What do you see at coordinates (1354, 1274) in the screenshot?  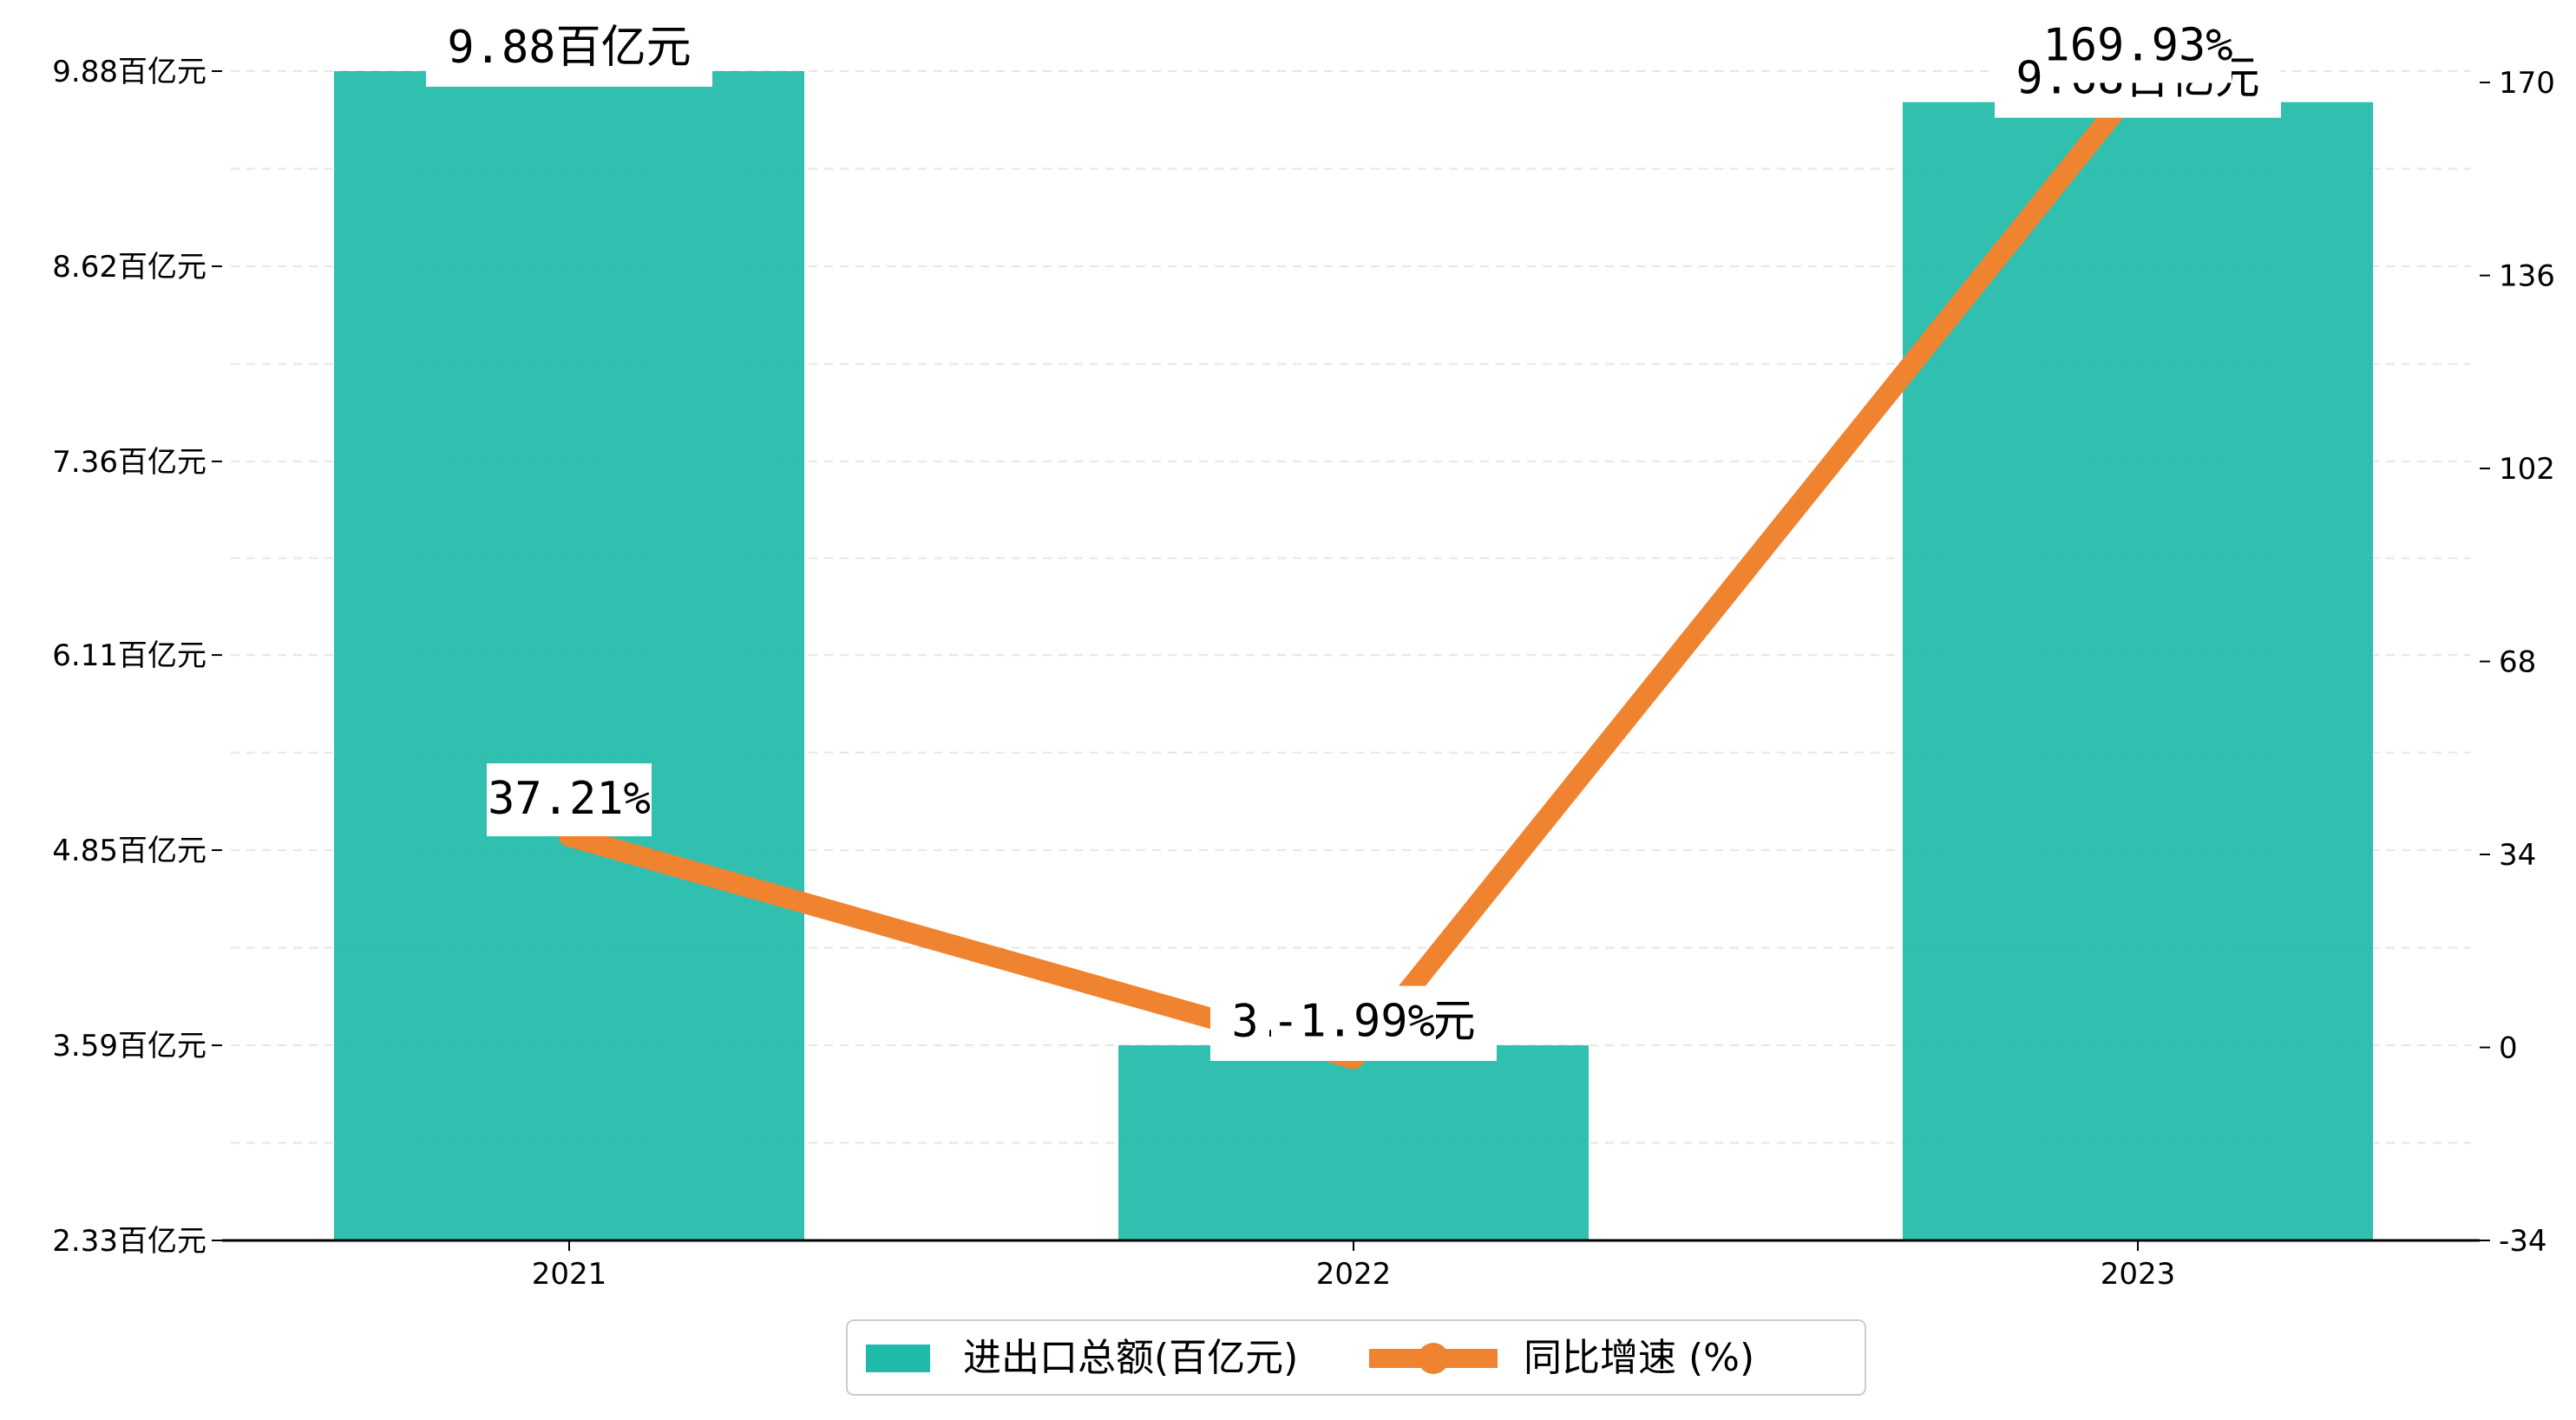 I see `x-tick-label: 2022` at bounding box center [1354, 1274].